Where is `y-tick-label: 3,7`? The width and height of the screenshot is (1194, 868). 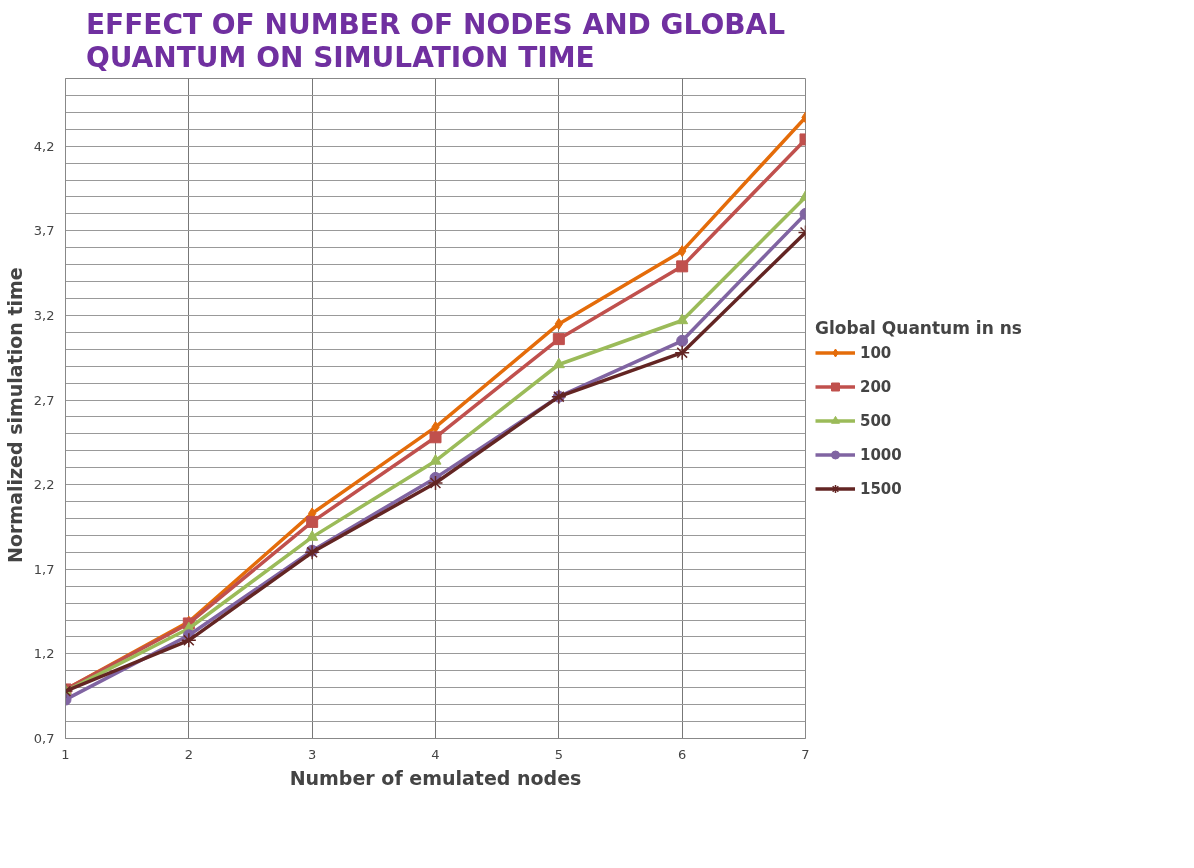
y-tick-label: 3,7 is located at coordinates (44, 231).